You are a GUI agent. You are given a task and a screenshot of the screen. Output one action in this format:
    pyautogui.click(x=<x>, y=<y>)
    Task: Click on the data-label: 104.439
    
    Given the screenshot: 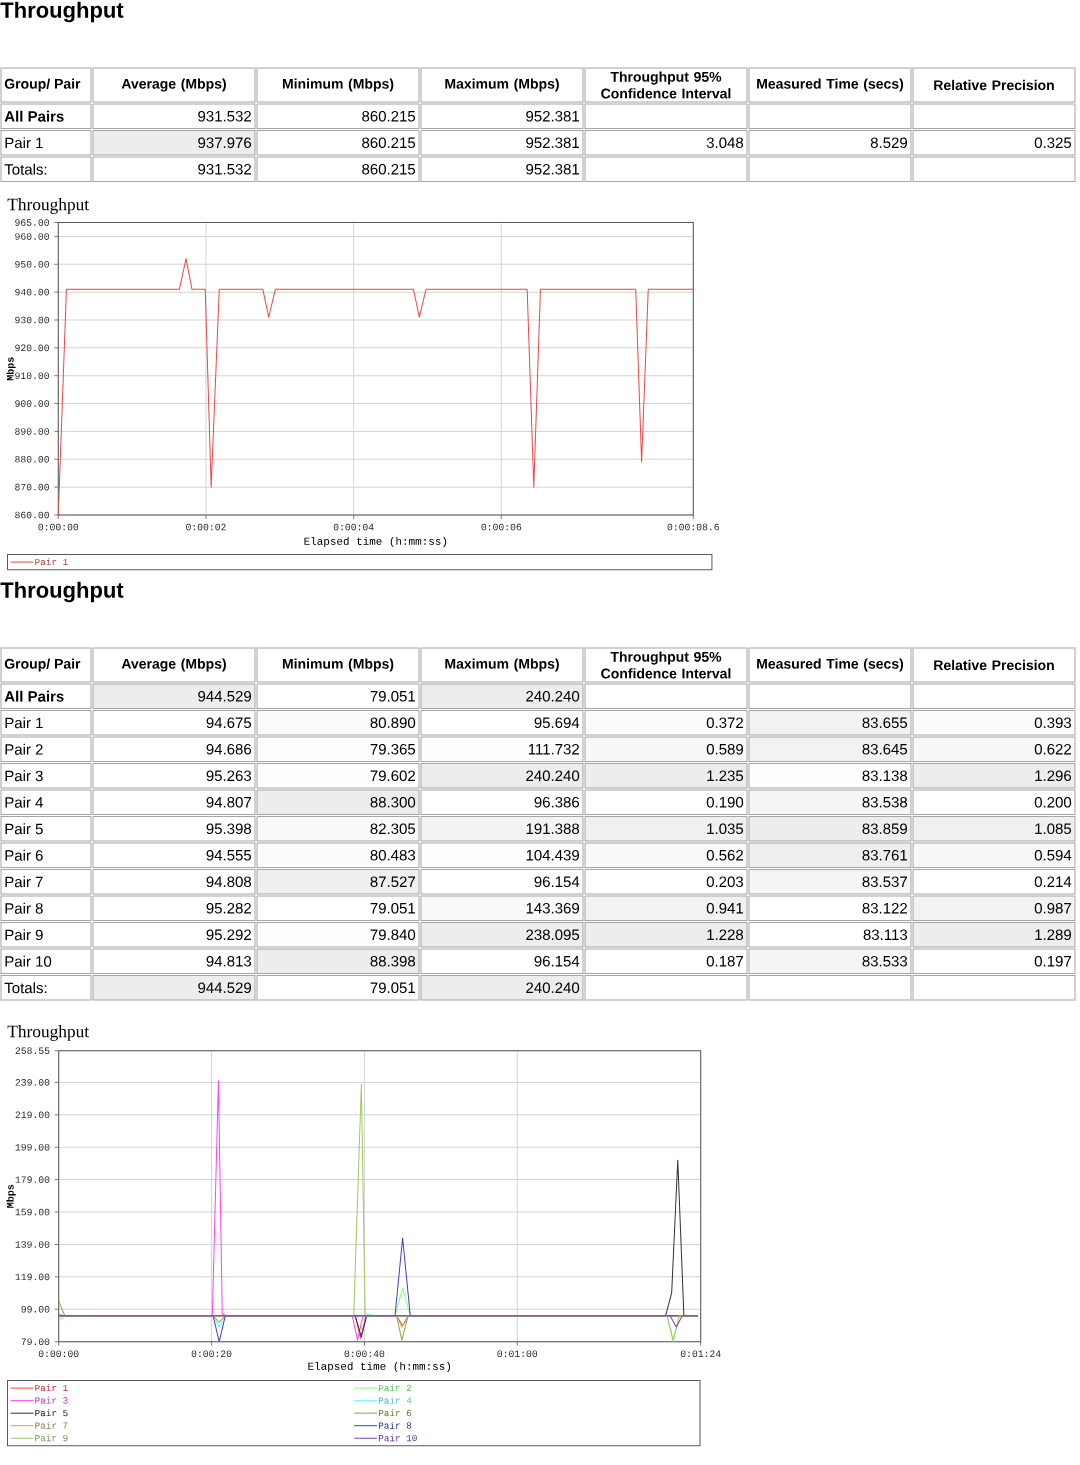 What is the action you would take?
    pyautogui.click(x=553, y=855)
    